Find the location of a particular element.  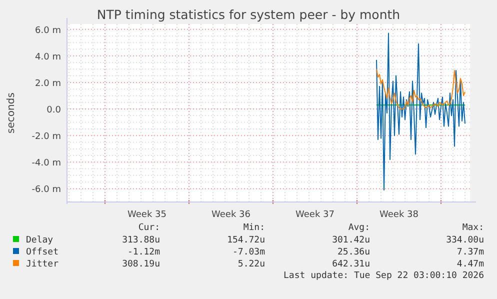

text: 7.37m is located at coordinates (470, 253).